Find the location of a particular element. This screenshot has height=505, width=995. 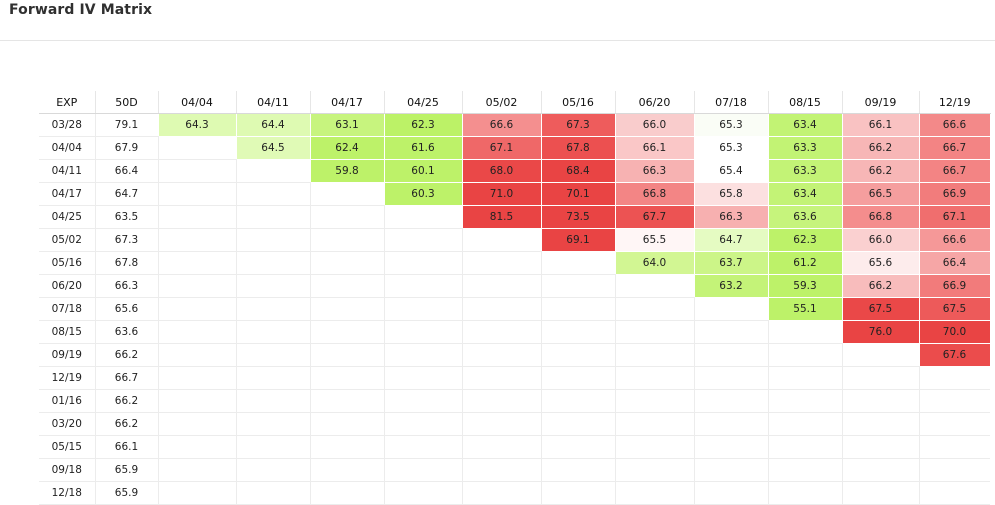

iv-cell: 64.0 is located at coordinates (654, 263).